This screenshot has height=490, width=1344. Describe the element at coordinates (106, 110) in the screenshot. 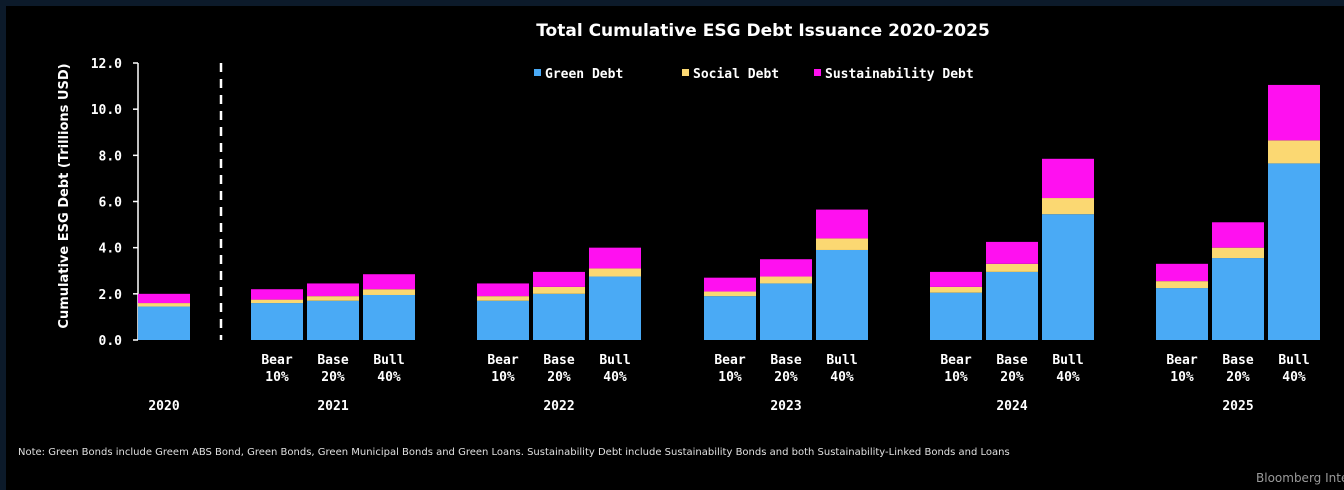

I see `y-tick-label: 10.0` at that location.